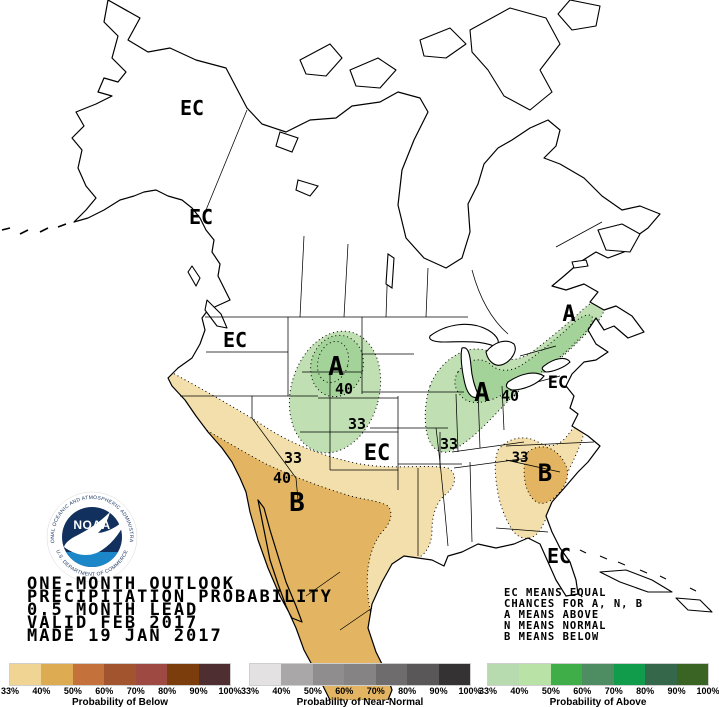  I want to click on title-line: ONE-MONTH OUTLOOK, so click(131, 584).